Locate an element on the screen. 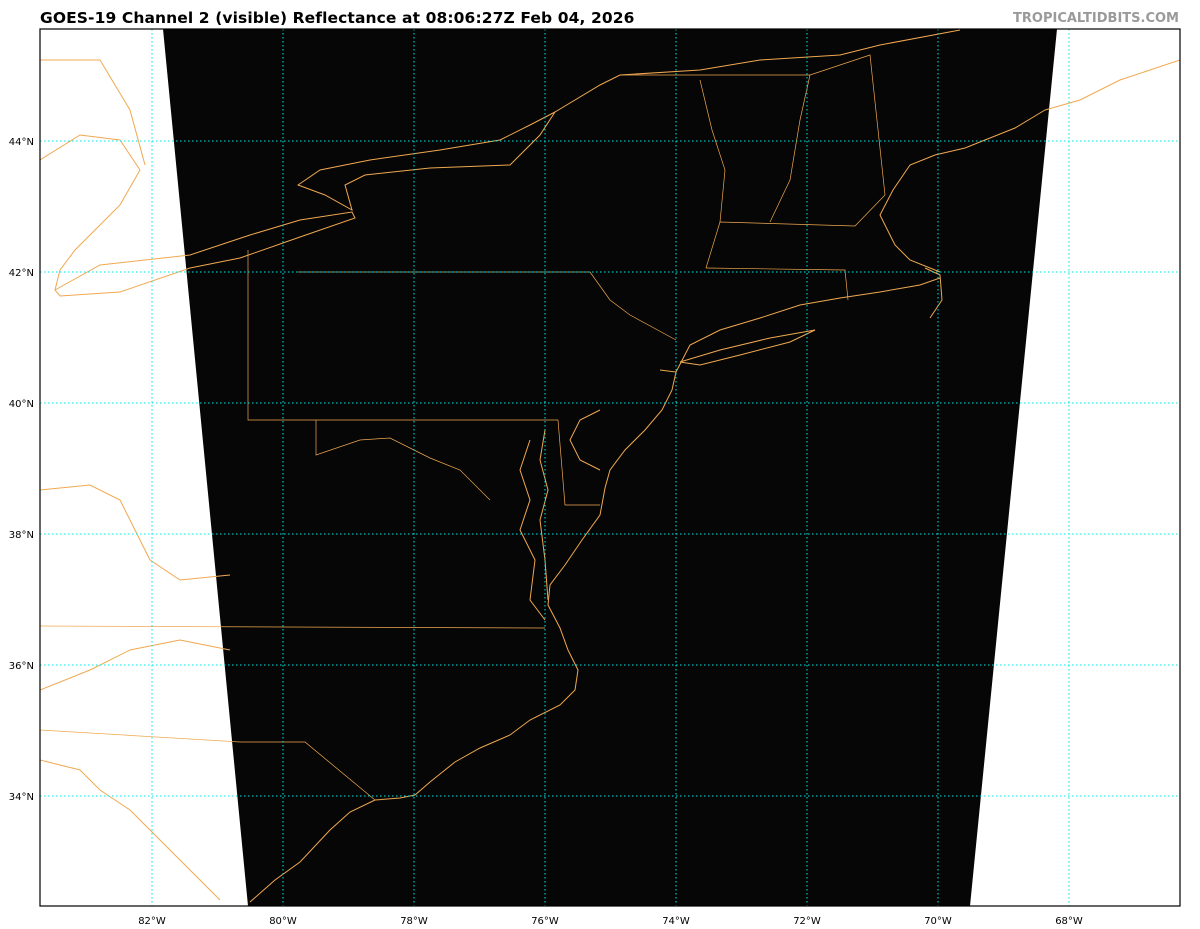 The width and height of the screenshot is (1200, 929). lon-label: 80°W is located at coordinates (283, 921).